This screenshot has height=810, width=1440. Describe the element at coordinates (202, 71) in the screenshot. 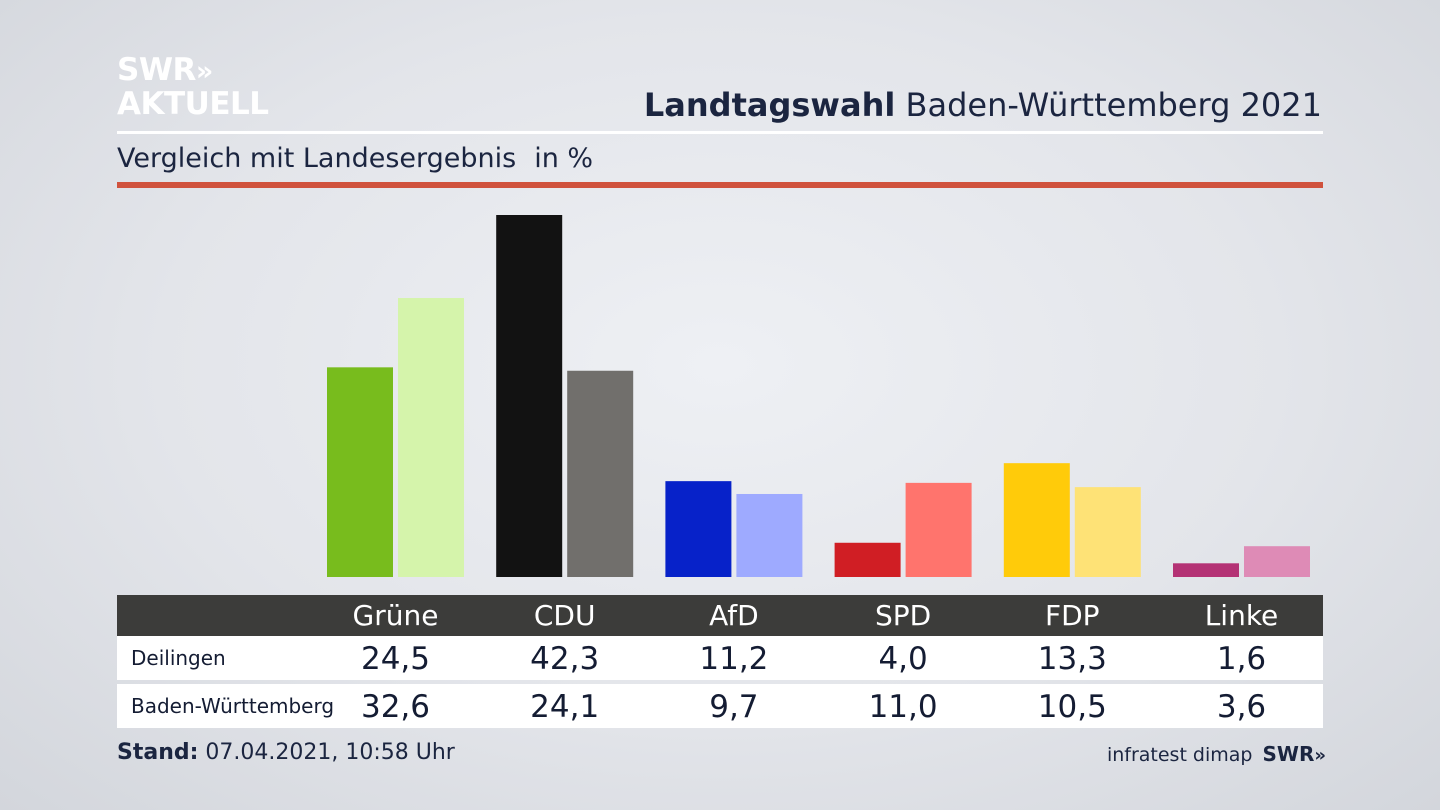

I see `logo-line-1: SWR»` at that location.